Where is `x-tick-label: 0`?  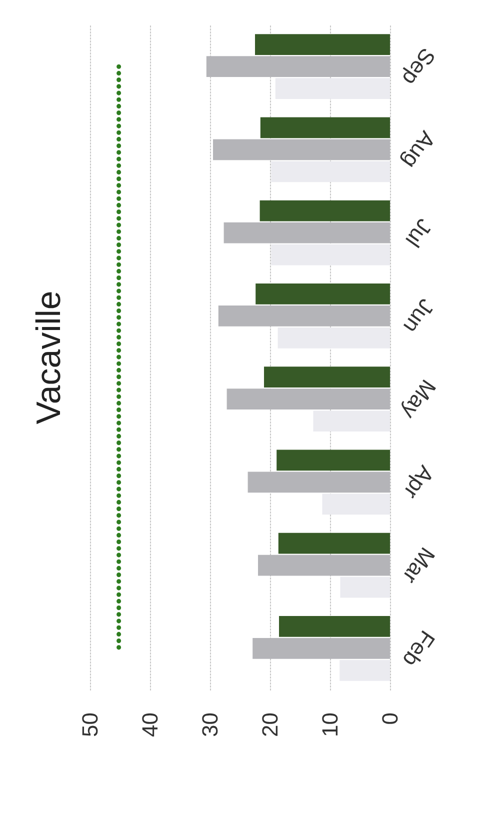 x-tick-label: 0 is located at coordinates (390, 718).